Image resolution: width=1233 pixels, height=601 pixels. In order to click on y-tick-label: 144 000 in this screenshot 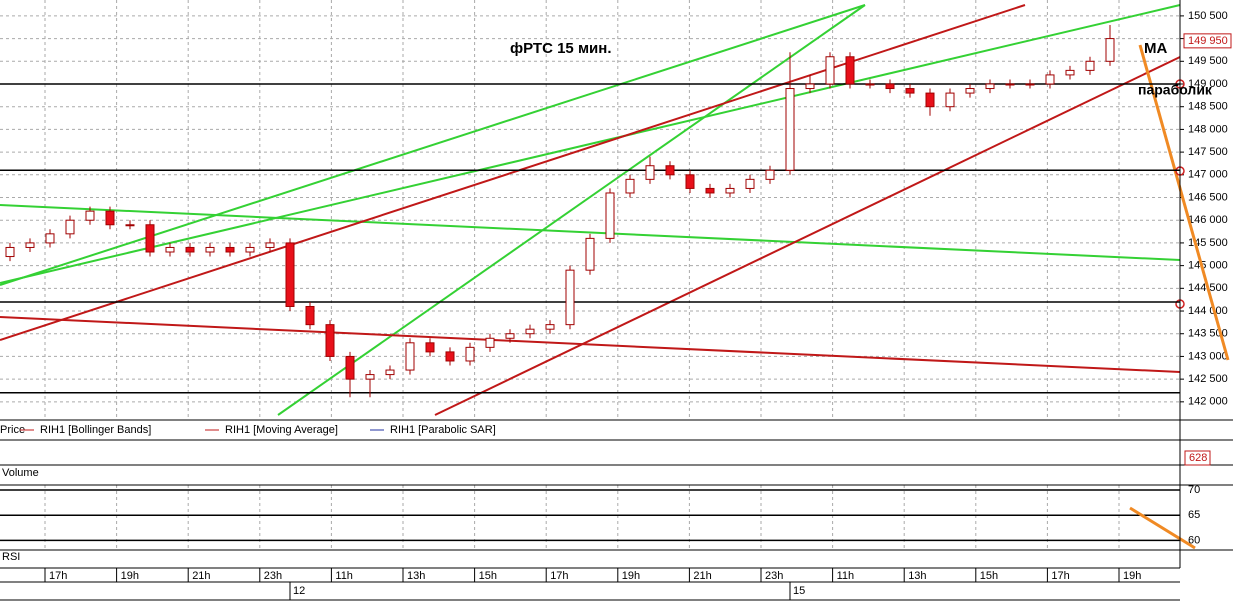, I will do `click(1208, 311)`.